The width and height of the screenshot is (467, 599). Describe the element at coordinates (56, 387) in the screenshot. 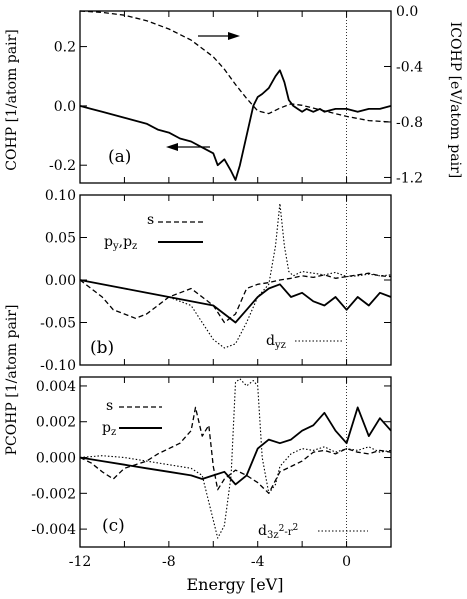

I see `y-tick-label: 0.004` at that location.